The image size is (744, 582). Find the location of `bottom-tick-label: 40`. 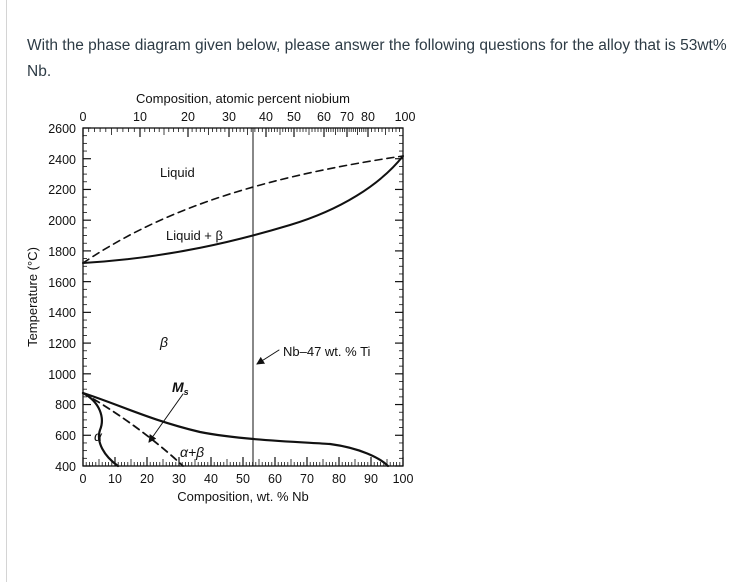

bottom-tick-label: 40 is located at coordinates (211, 479).